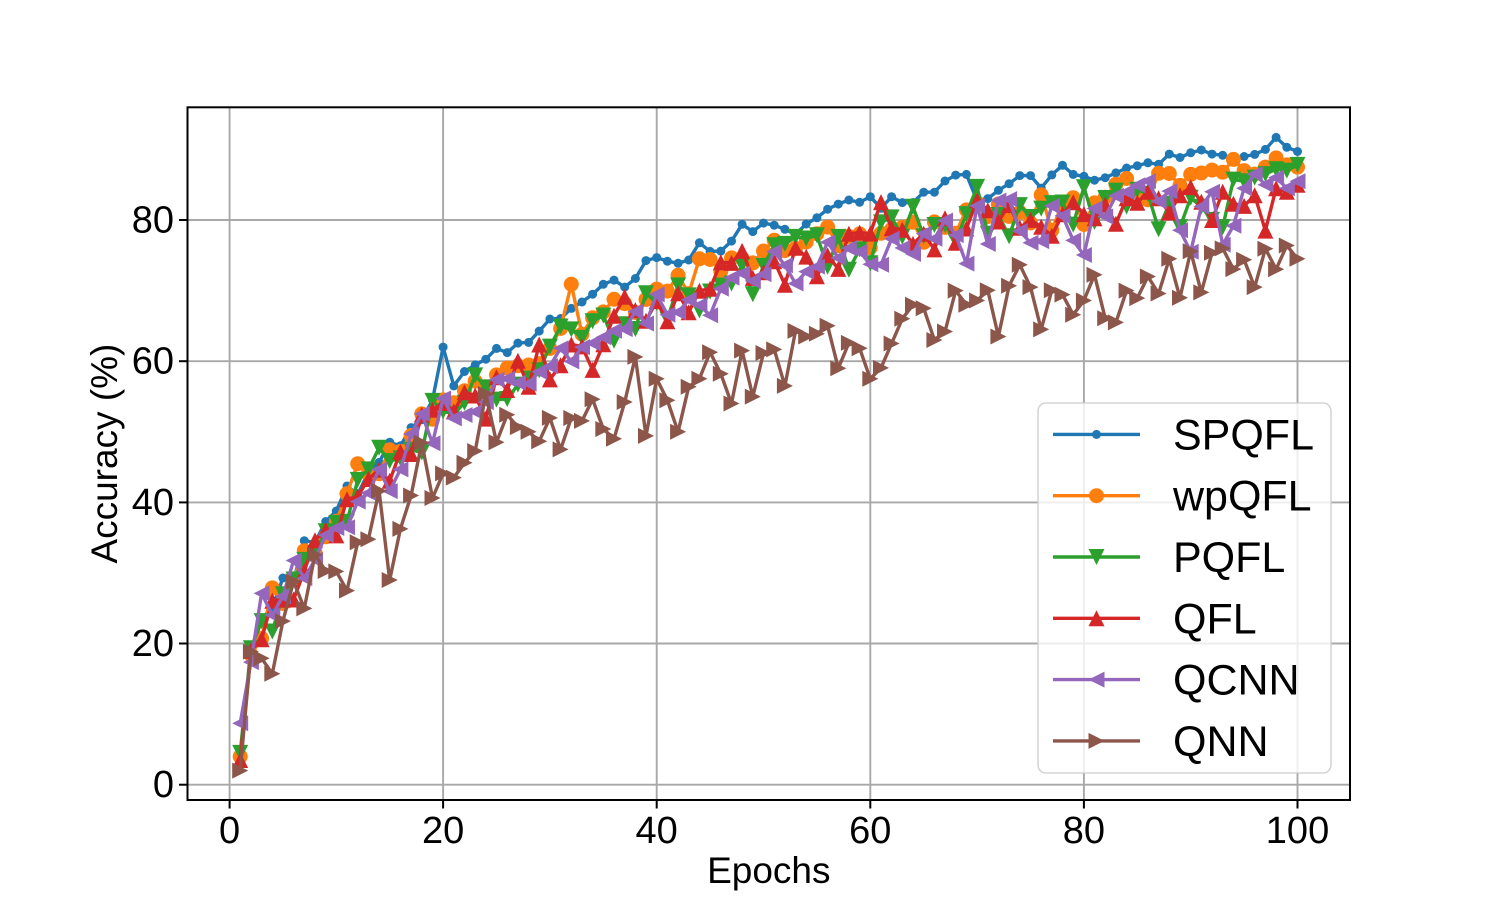  What do you see at coordinates (1221, 742) in the screenshot?
I see `svg-text: QNN` at bounding box center [1221, 742].